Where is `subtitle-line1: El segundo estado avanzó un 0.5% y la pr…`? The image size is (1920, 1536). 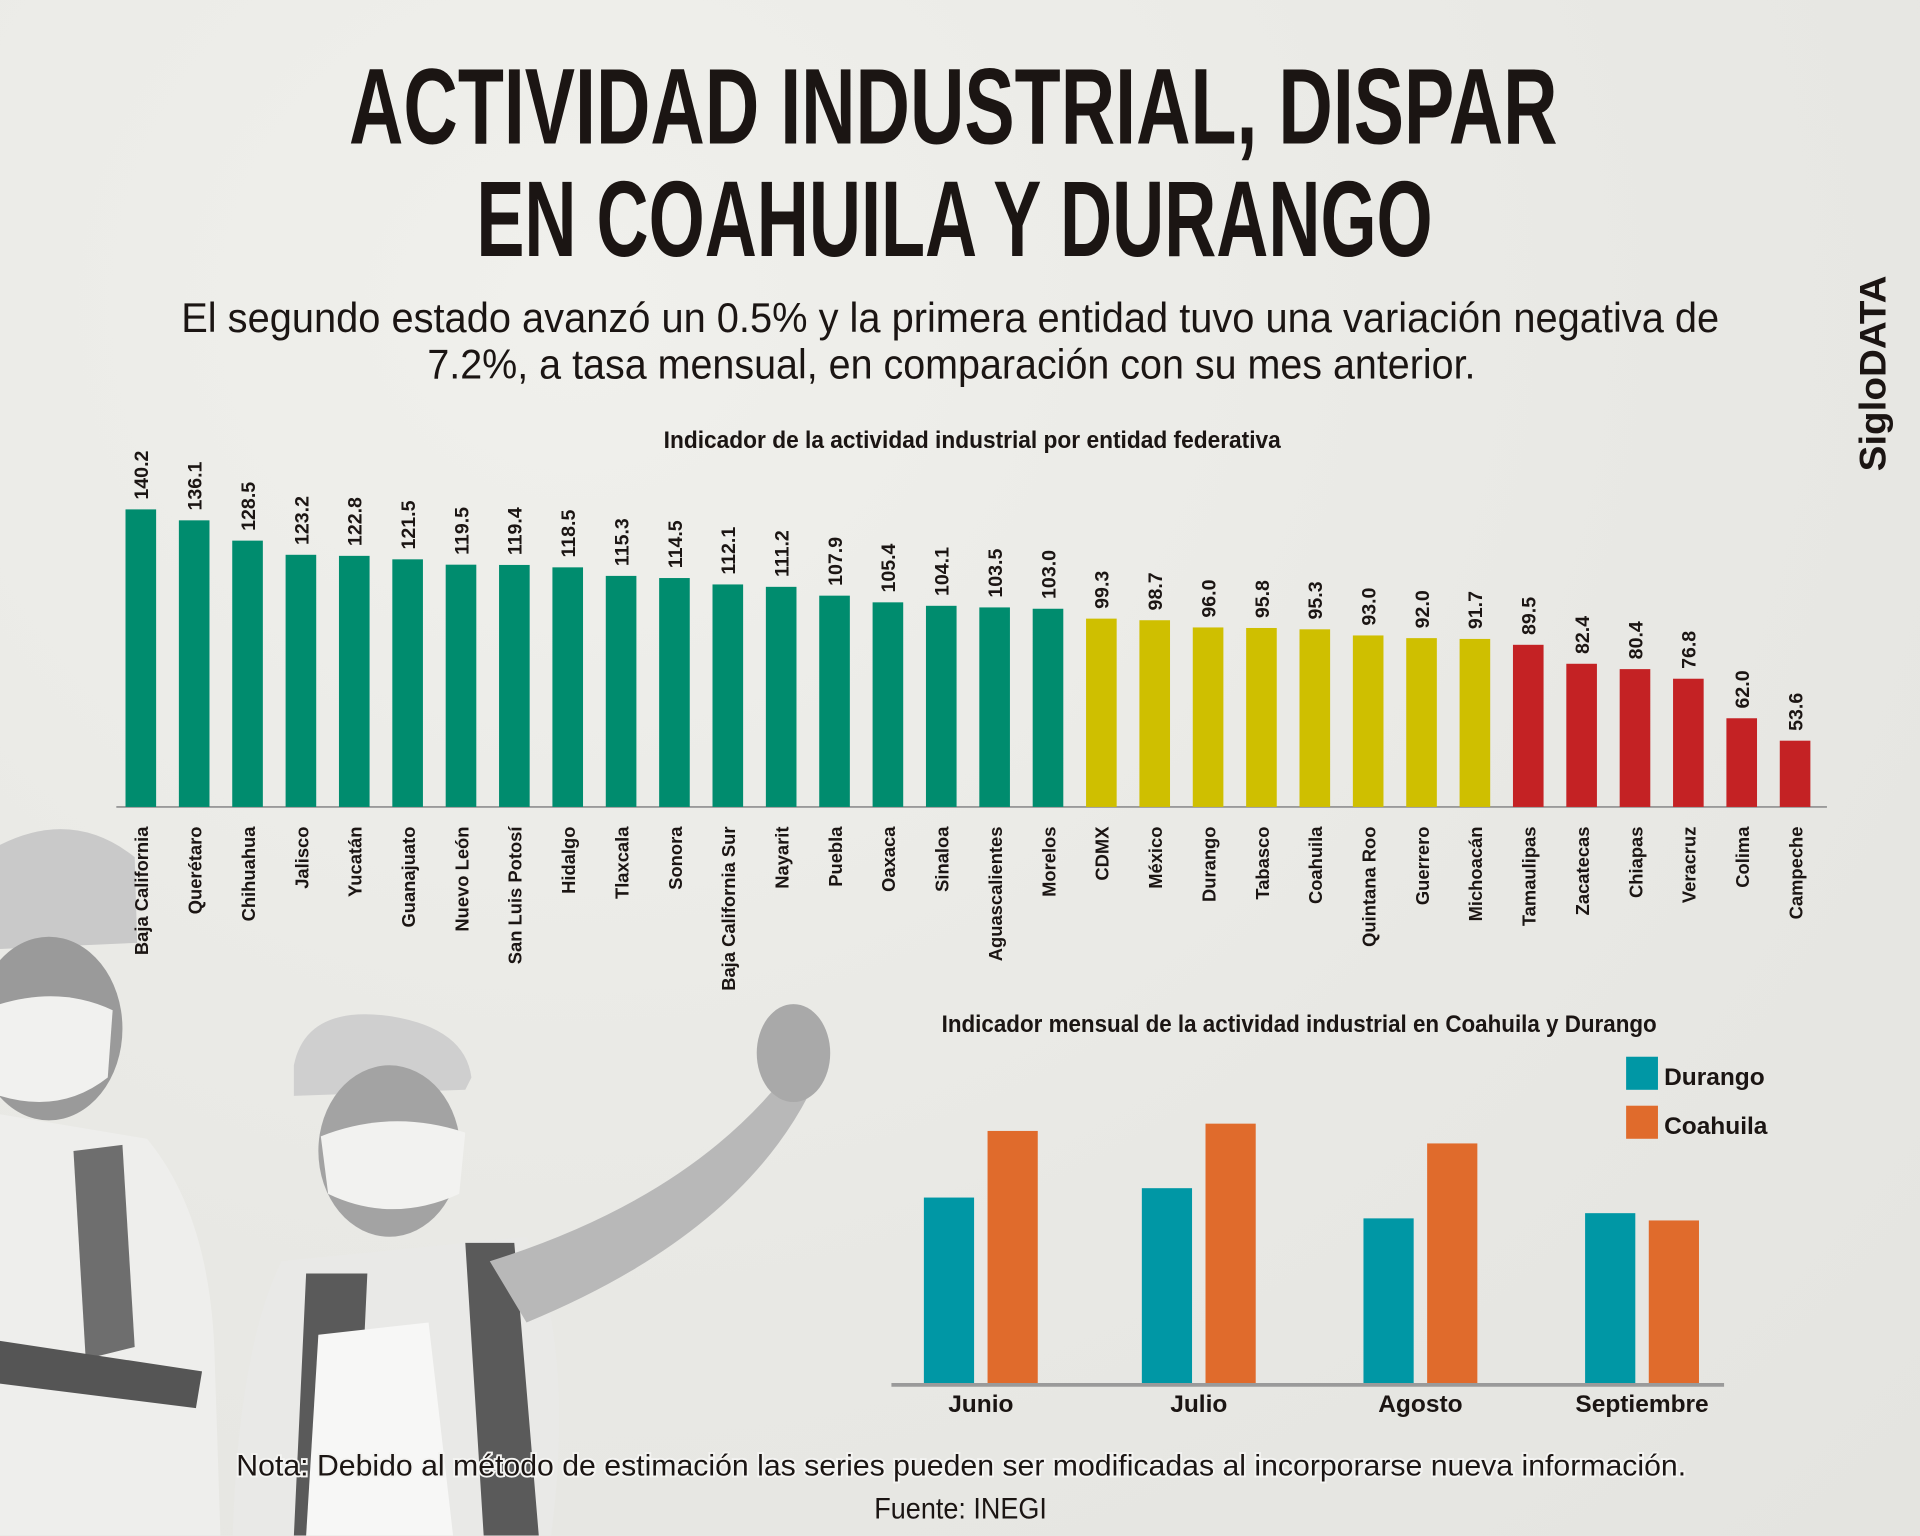
subtitle-line1: El segundo estado avanzó un 0.5% y la pr… is located at coordinates (950, 317).